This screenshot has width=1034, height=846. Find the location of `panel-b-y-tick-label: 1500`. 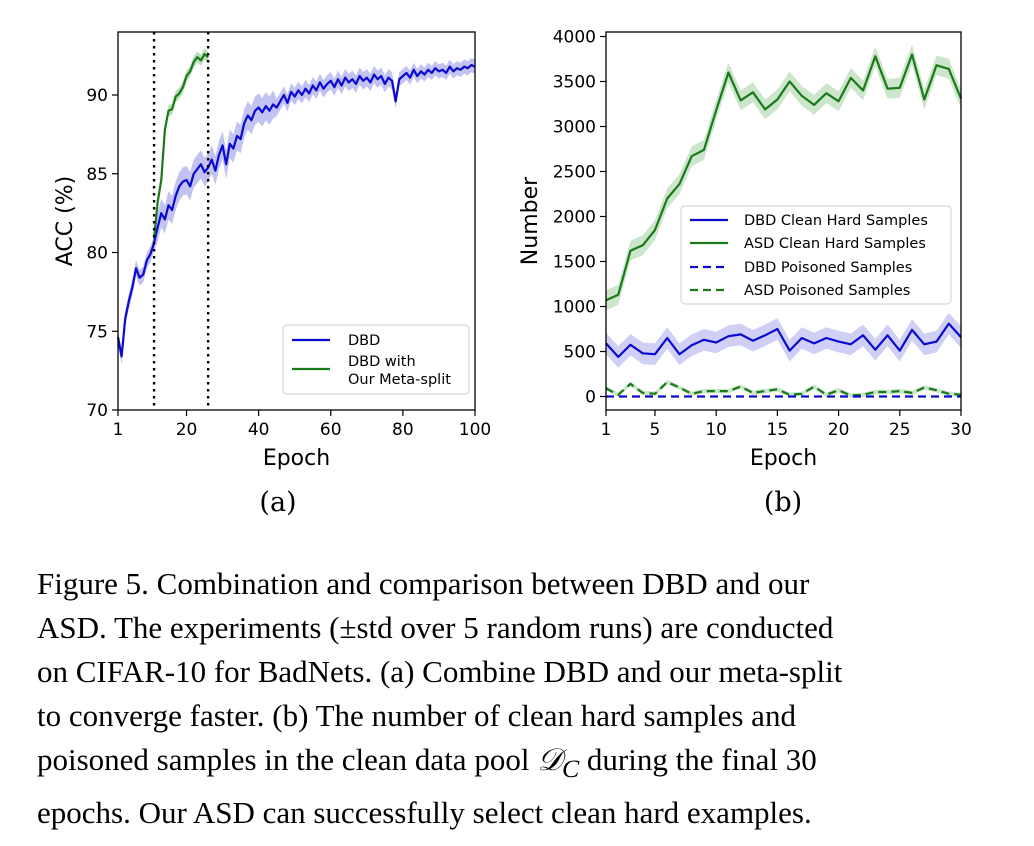

panel-b-y-tick-label: 1500 is located at coordinates (574, 263).